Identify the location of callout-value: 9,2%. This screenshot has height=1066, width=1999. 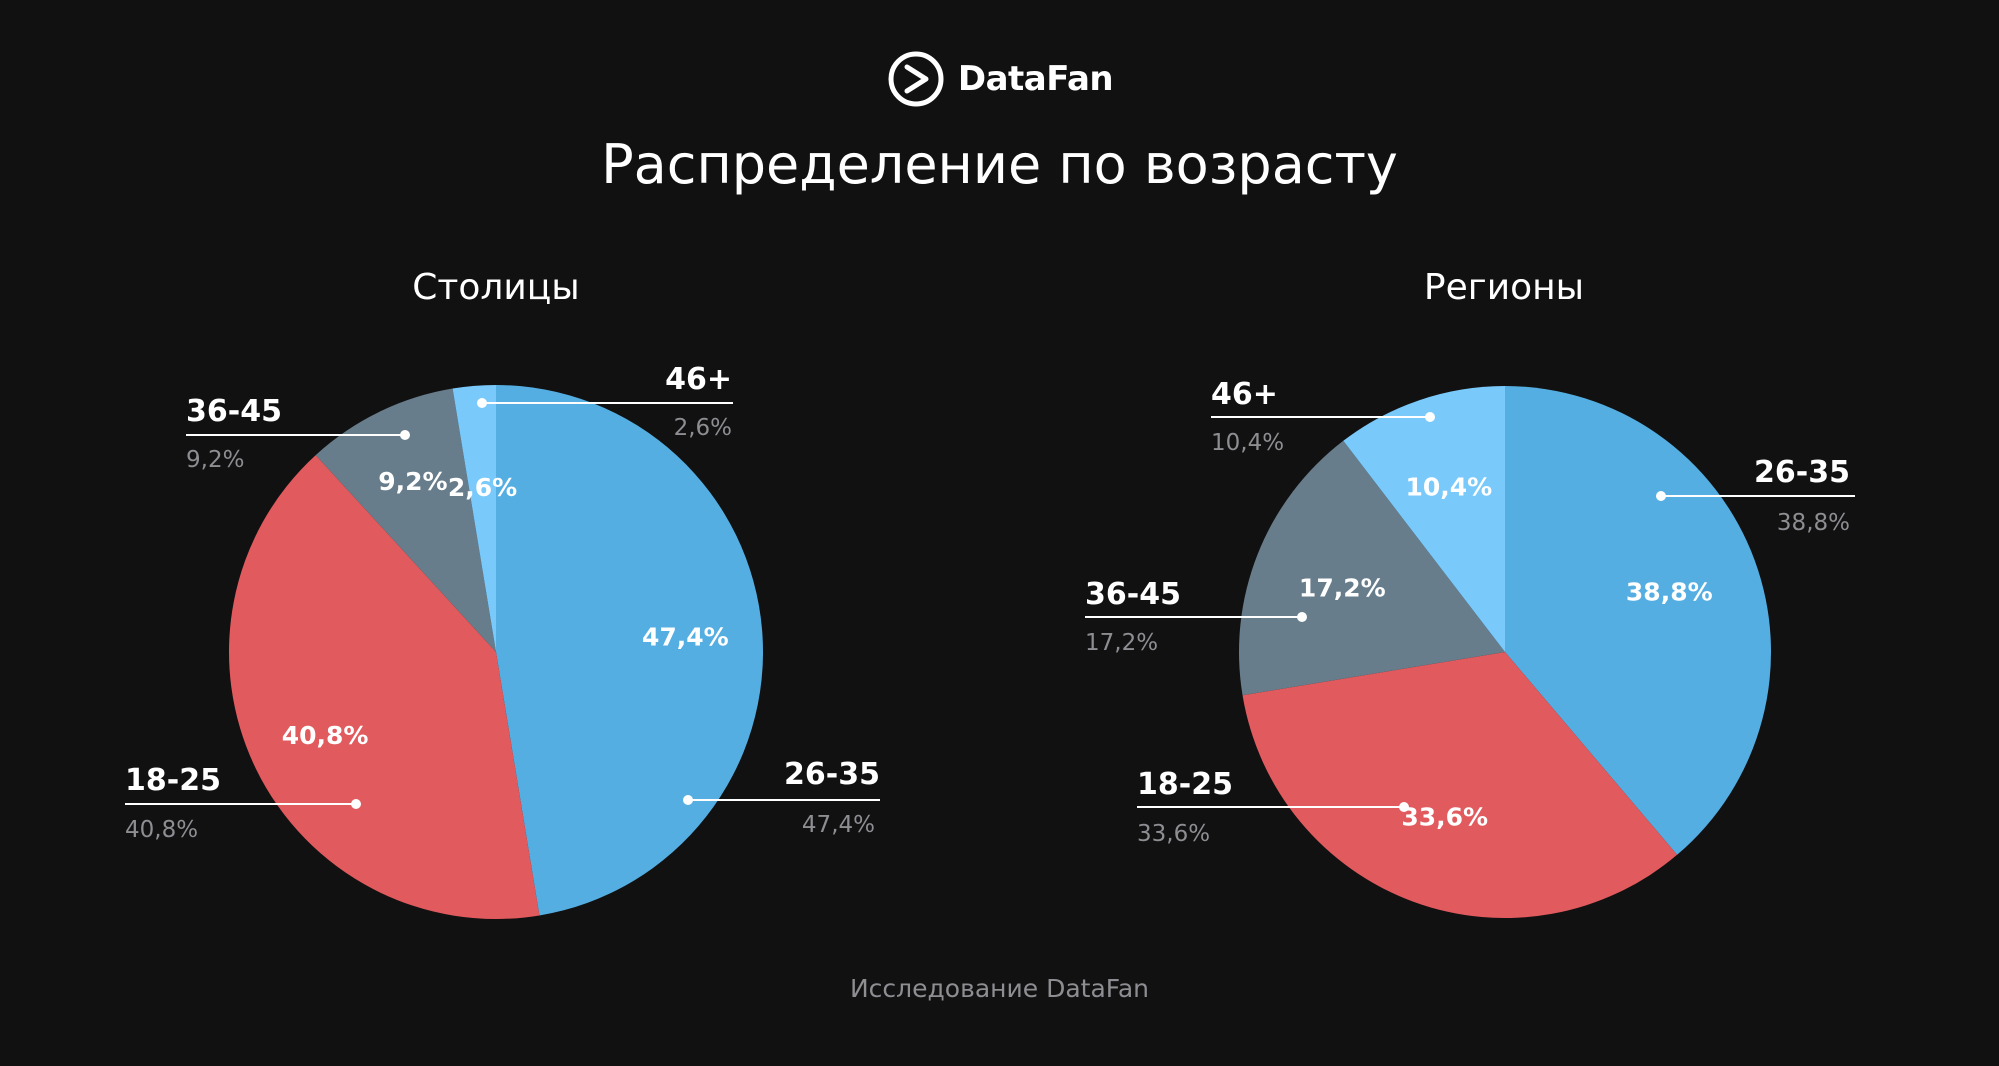
(215, 460).